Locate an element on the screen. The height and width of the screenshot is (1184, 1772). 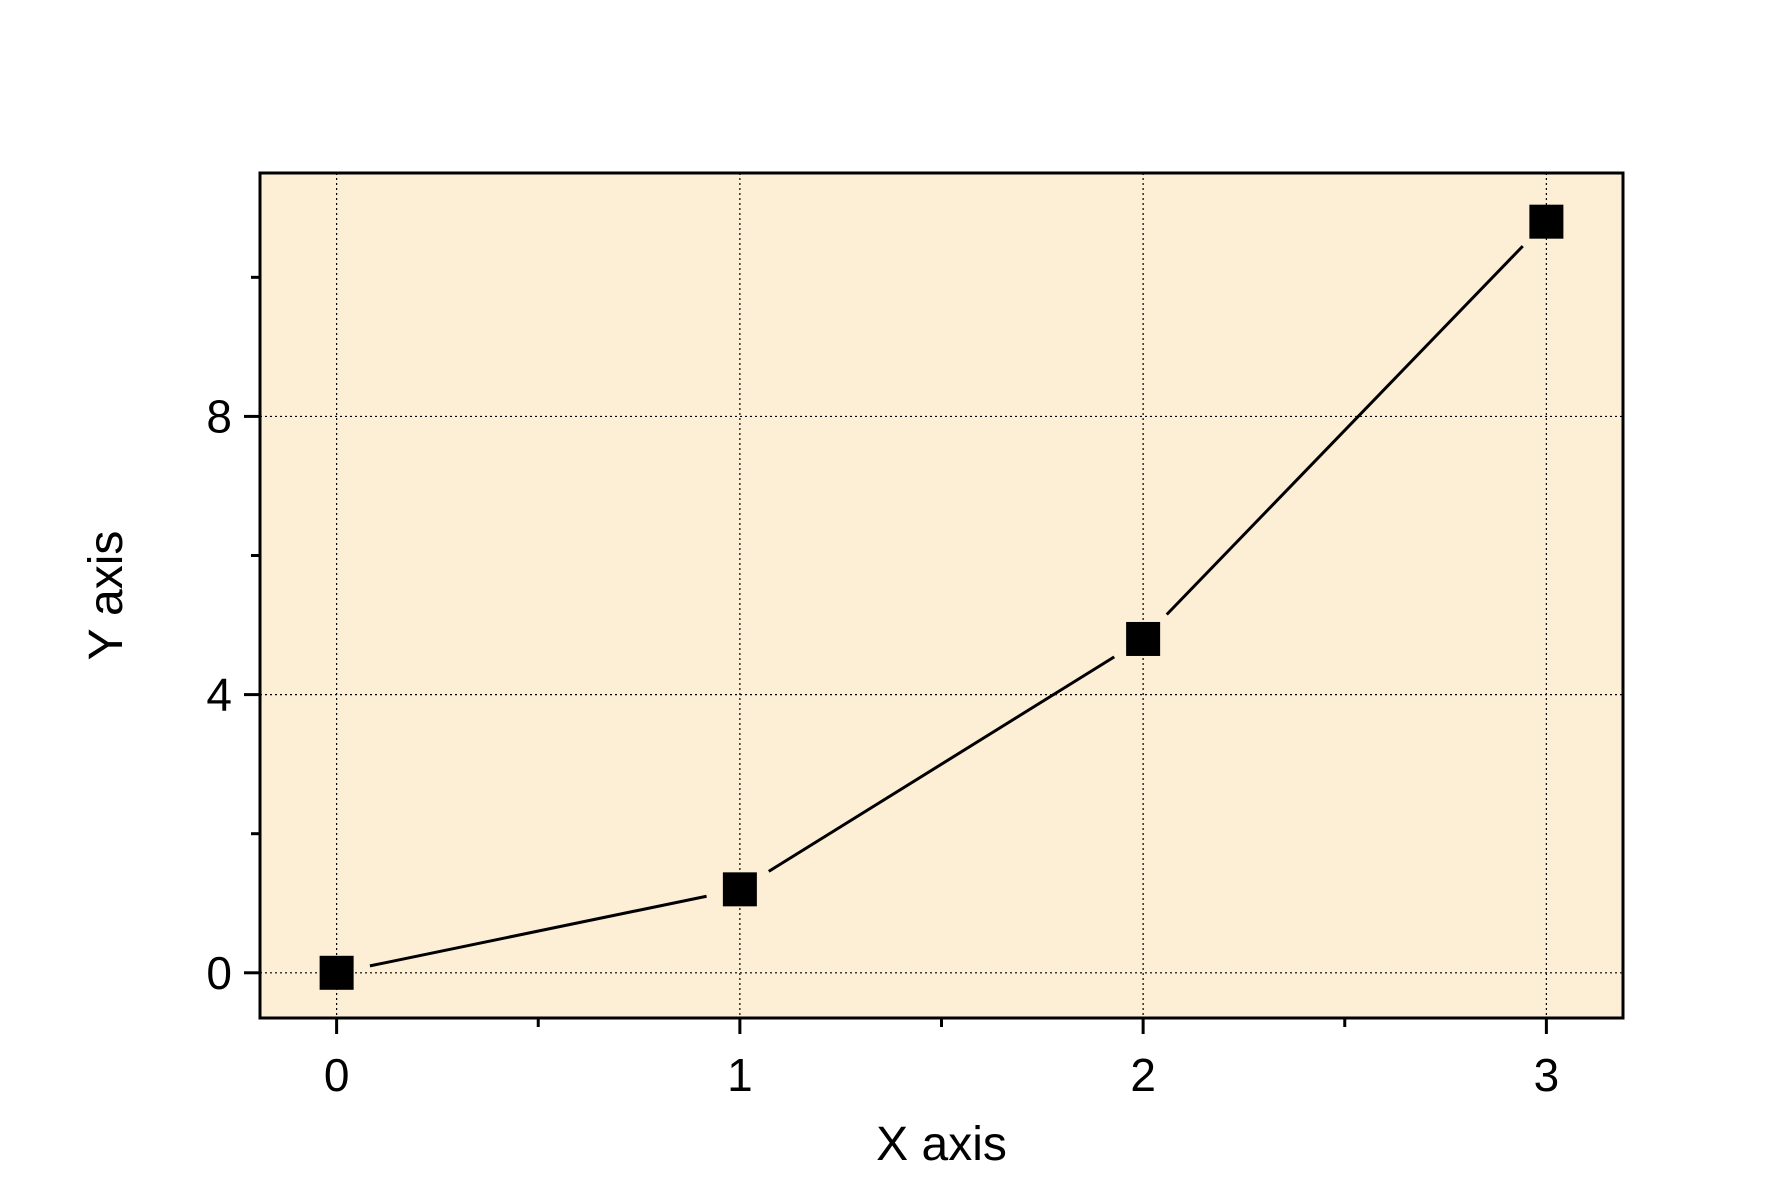
y-tick-label: 4 is located at coordinates (219, 695).